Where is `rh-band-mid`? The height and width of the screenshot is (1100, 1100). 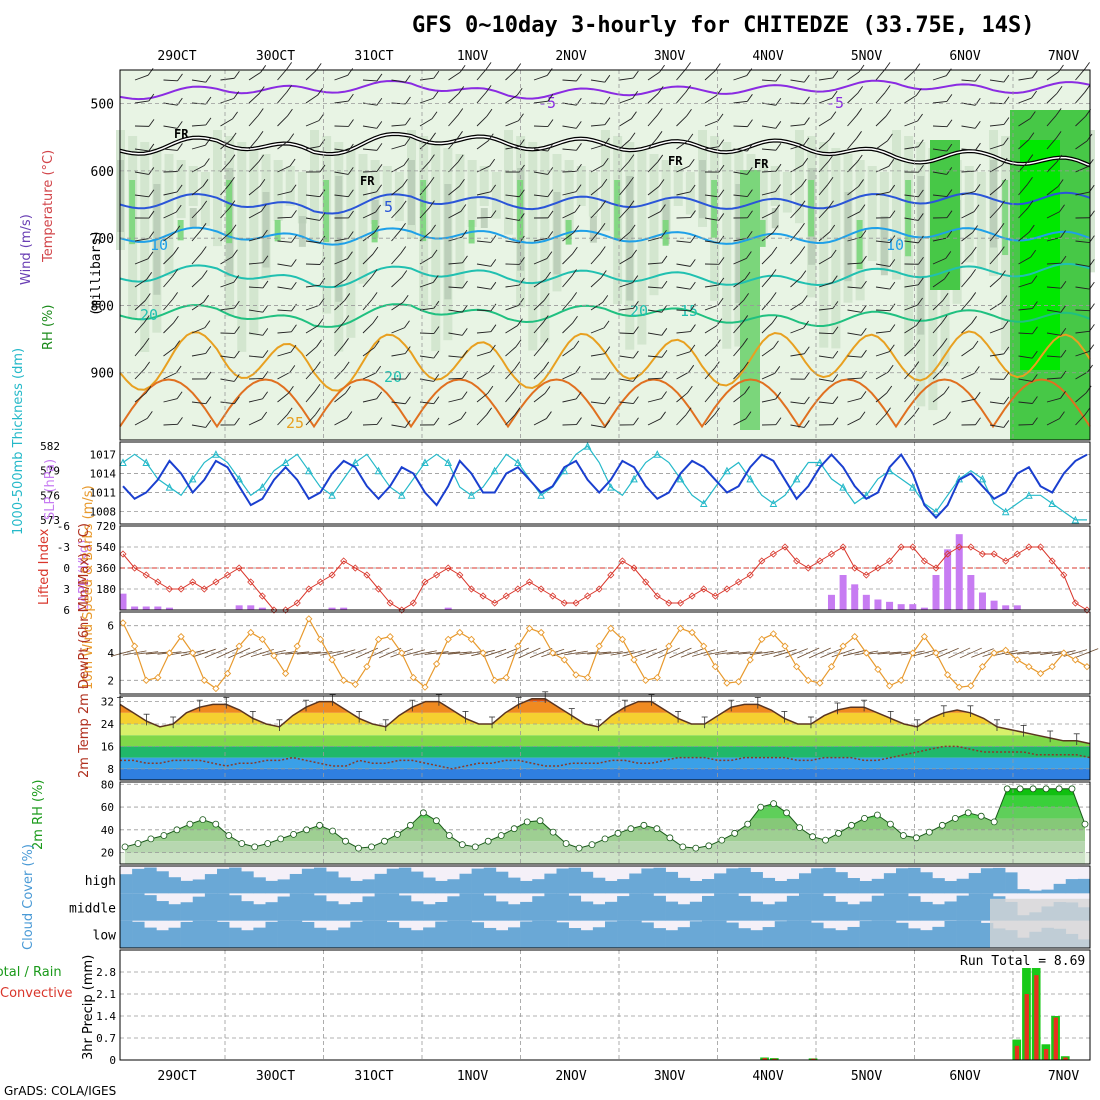
rh-band-mid is located at coordinates (836, 248).